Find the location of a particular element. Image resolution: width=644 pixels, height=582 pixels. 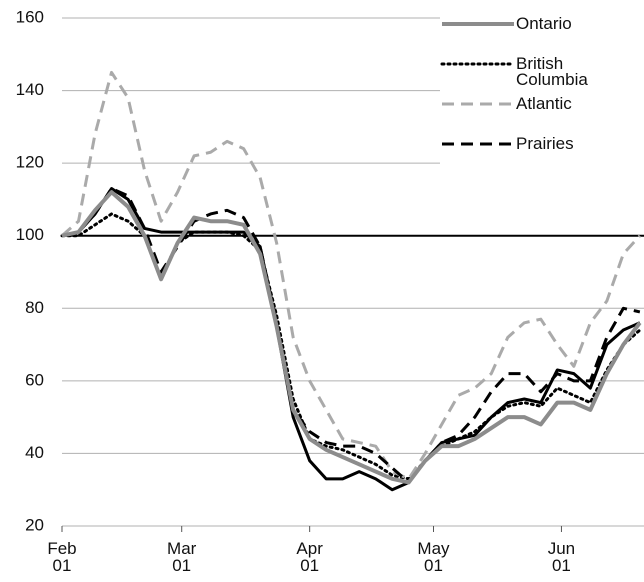

legend-label: British Columbia is located at coordinates (552, 71).